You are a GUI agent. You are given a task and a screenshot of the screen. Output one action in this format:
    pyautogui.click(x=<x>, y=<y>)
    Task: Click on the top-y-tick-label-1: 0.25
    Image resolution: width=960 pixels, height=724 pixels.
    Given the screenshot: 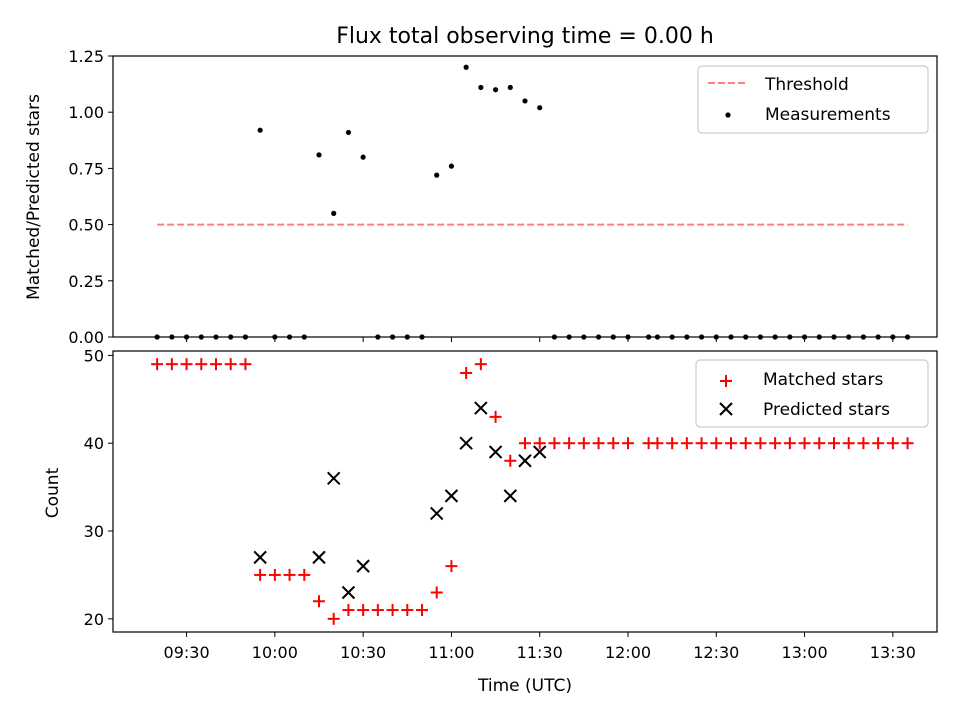 What is the action you would take?
    pyautogui.click(x=86, y=281)
    